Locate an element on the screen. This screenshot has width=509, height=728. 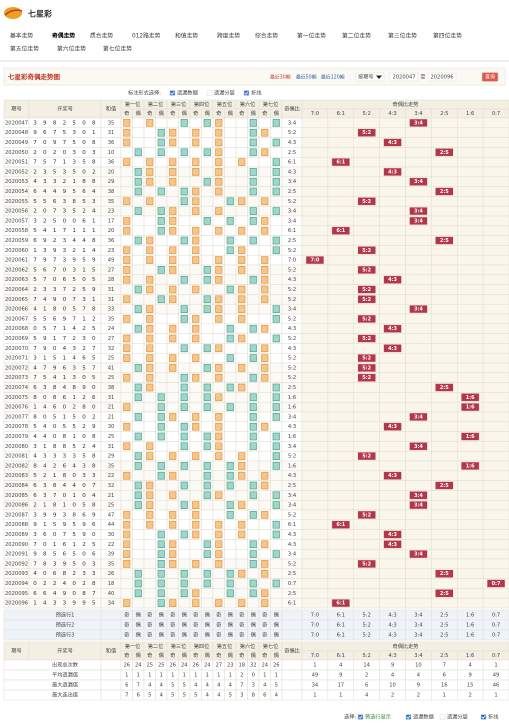
select is located at coordinates (370, 77).